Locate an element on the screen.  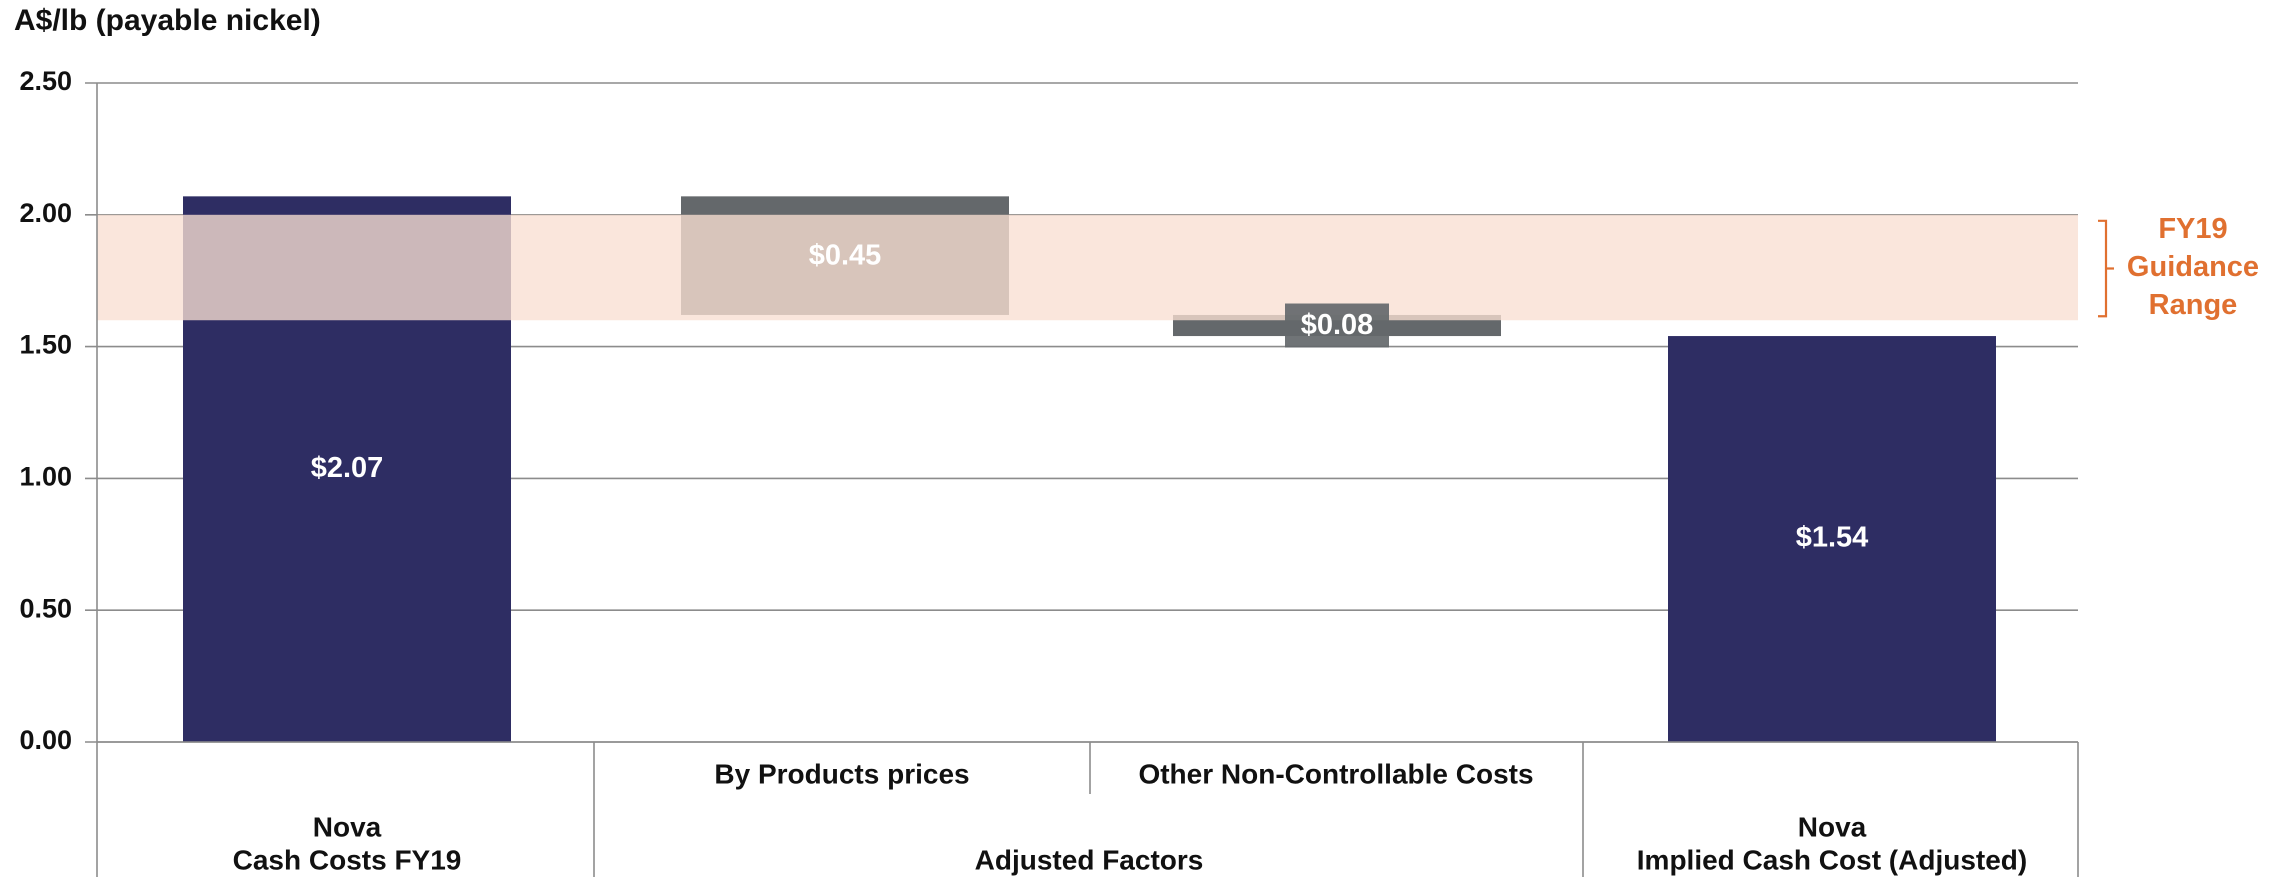
y-tick-label: 1.00 is located at coordinates (45, 477).